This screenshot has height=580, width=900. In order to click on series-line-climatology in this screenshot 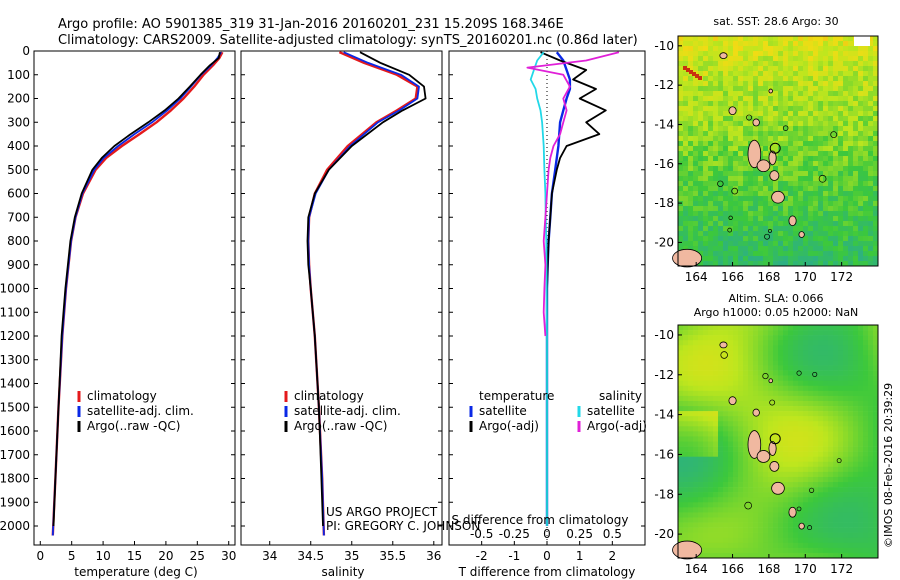, I will do `click(363, 293)`.